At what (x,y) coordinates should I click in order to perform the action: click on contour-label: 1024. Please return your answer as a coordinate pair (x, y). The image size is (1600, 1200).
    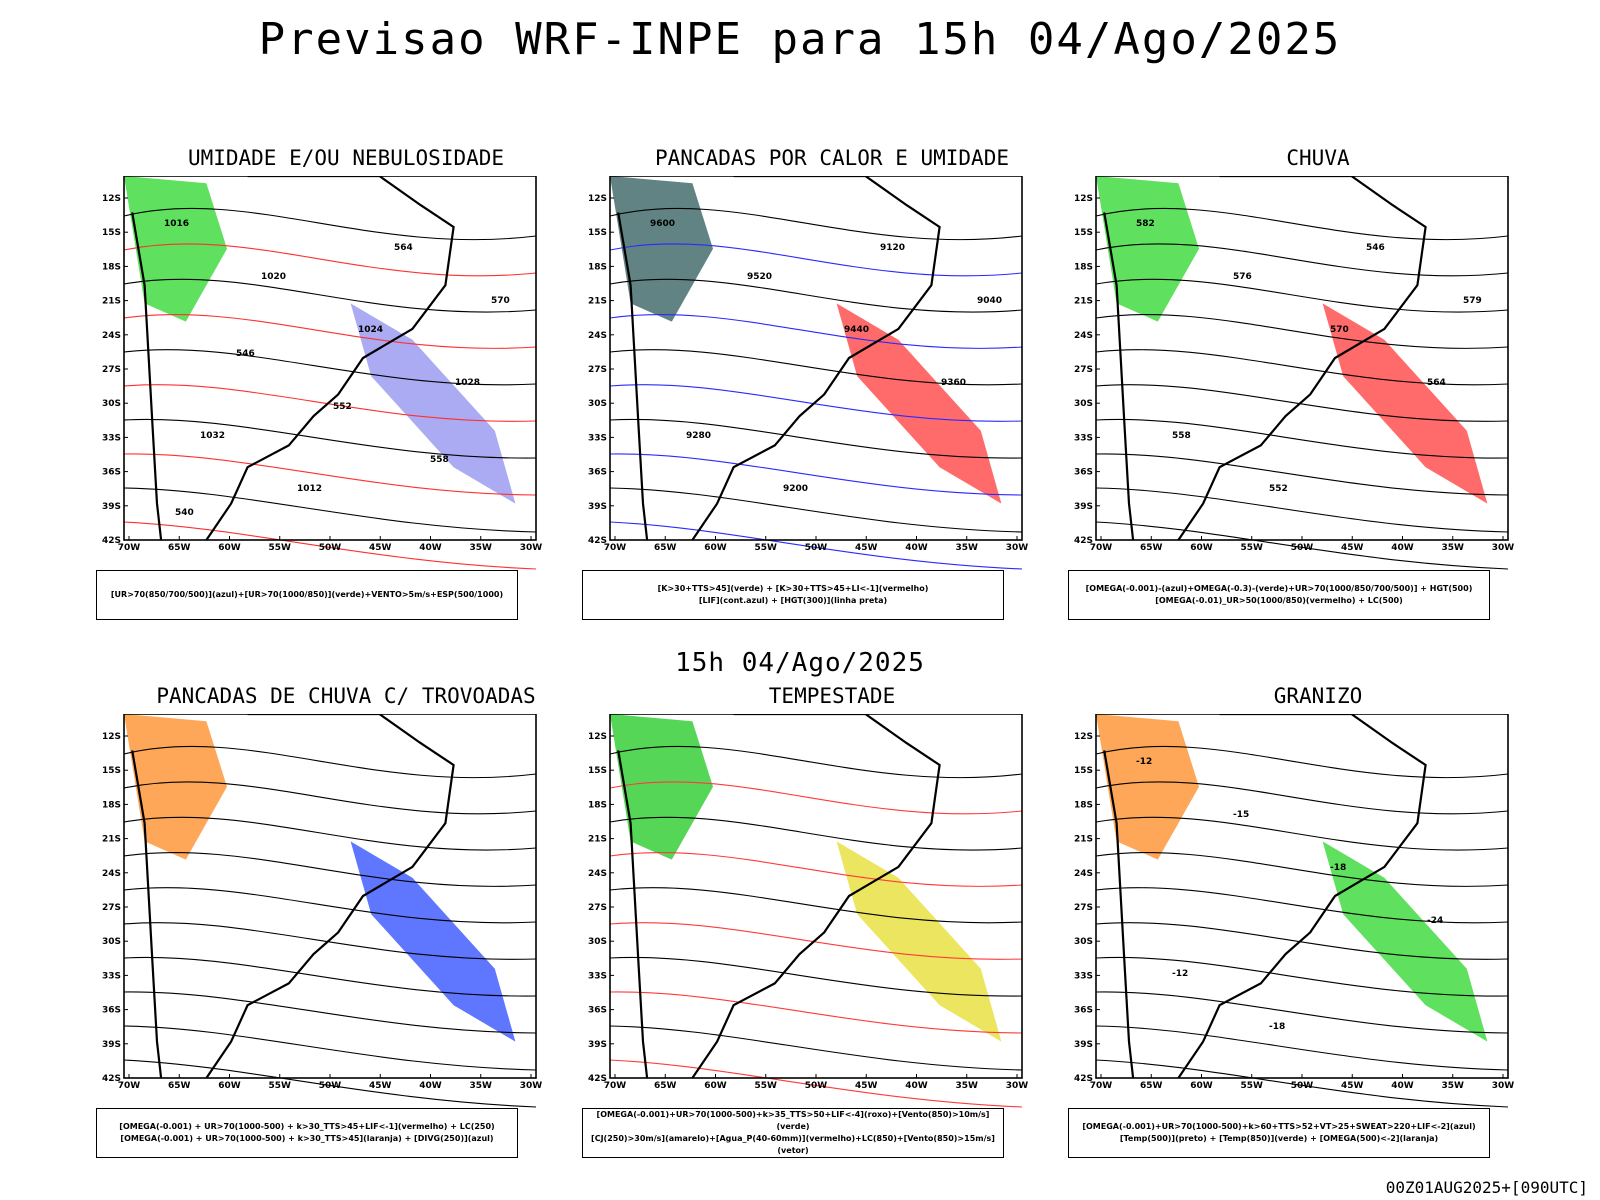
    Looking at the image, I should click on (370, 330).